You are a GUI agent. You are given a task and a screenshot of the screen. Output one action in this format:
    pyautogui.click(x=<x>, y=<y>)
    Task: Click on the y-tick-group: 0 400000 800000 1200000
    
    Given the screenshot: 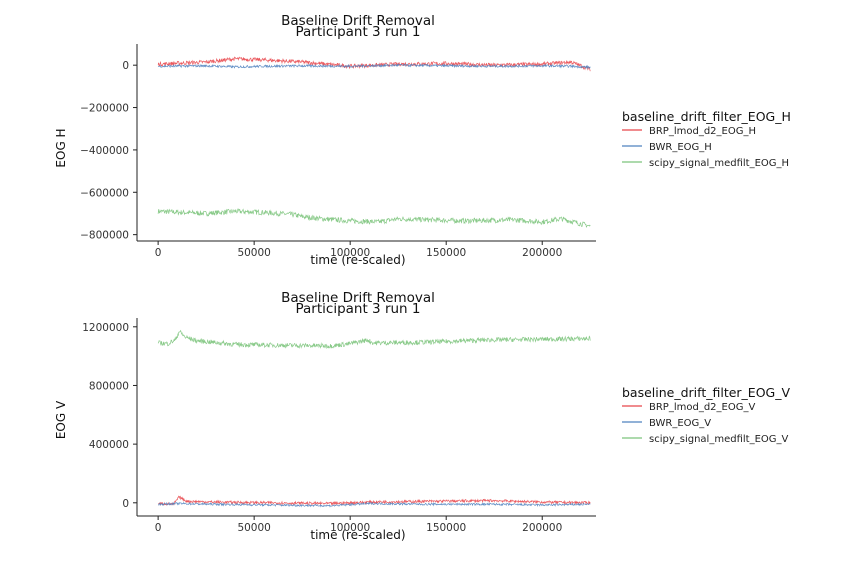 What is the action you would take?
    pyautogui.click(x=109, y=416)
    